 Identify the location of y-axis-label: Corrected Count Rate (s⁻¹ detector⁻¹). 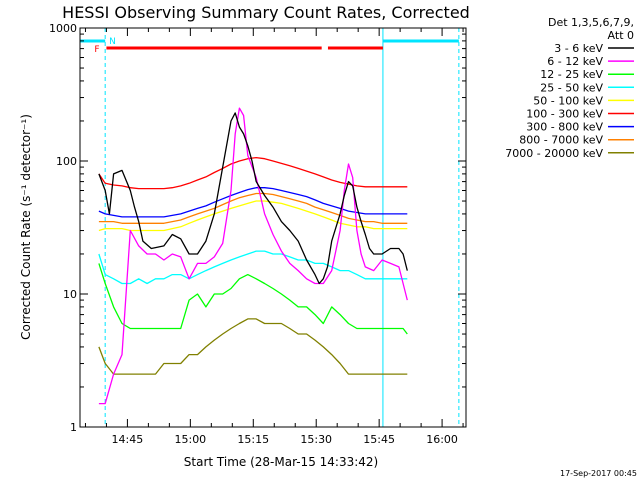
(26, 227).